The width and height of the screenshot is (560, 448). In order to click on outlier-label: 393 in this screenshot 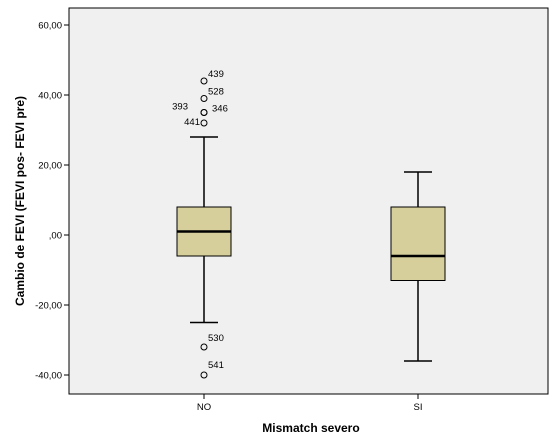, I will do `click(180, 107)`.